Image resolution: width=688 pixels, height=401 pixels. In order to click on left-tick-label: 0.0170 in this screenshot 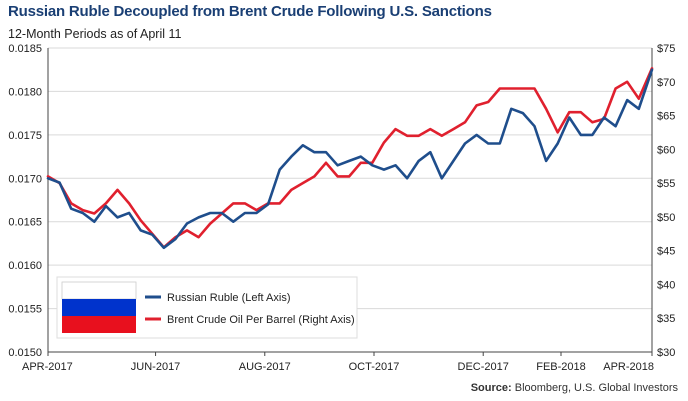, I will do `click(25, 179)`.